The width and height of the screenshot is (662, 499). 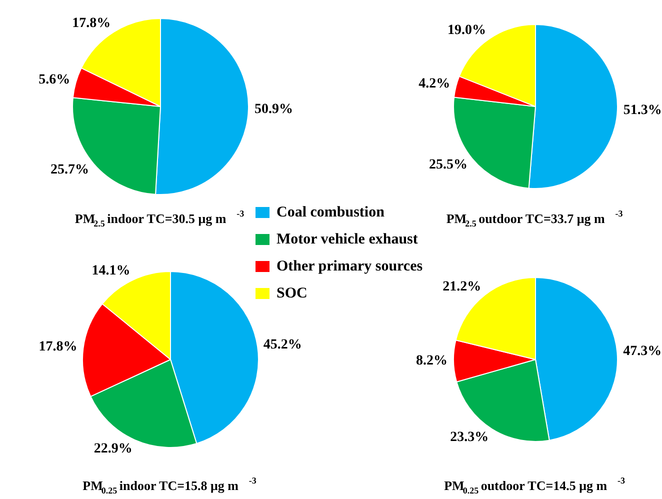 What do you see at coordinates (434, 84) in the screenshot?
I see `data-label: 4.2%` at bounding box center [434, 84].